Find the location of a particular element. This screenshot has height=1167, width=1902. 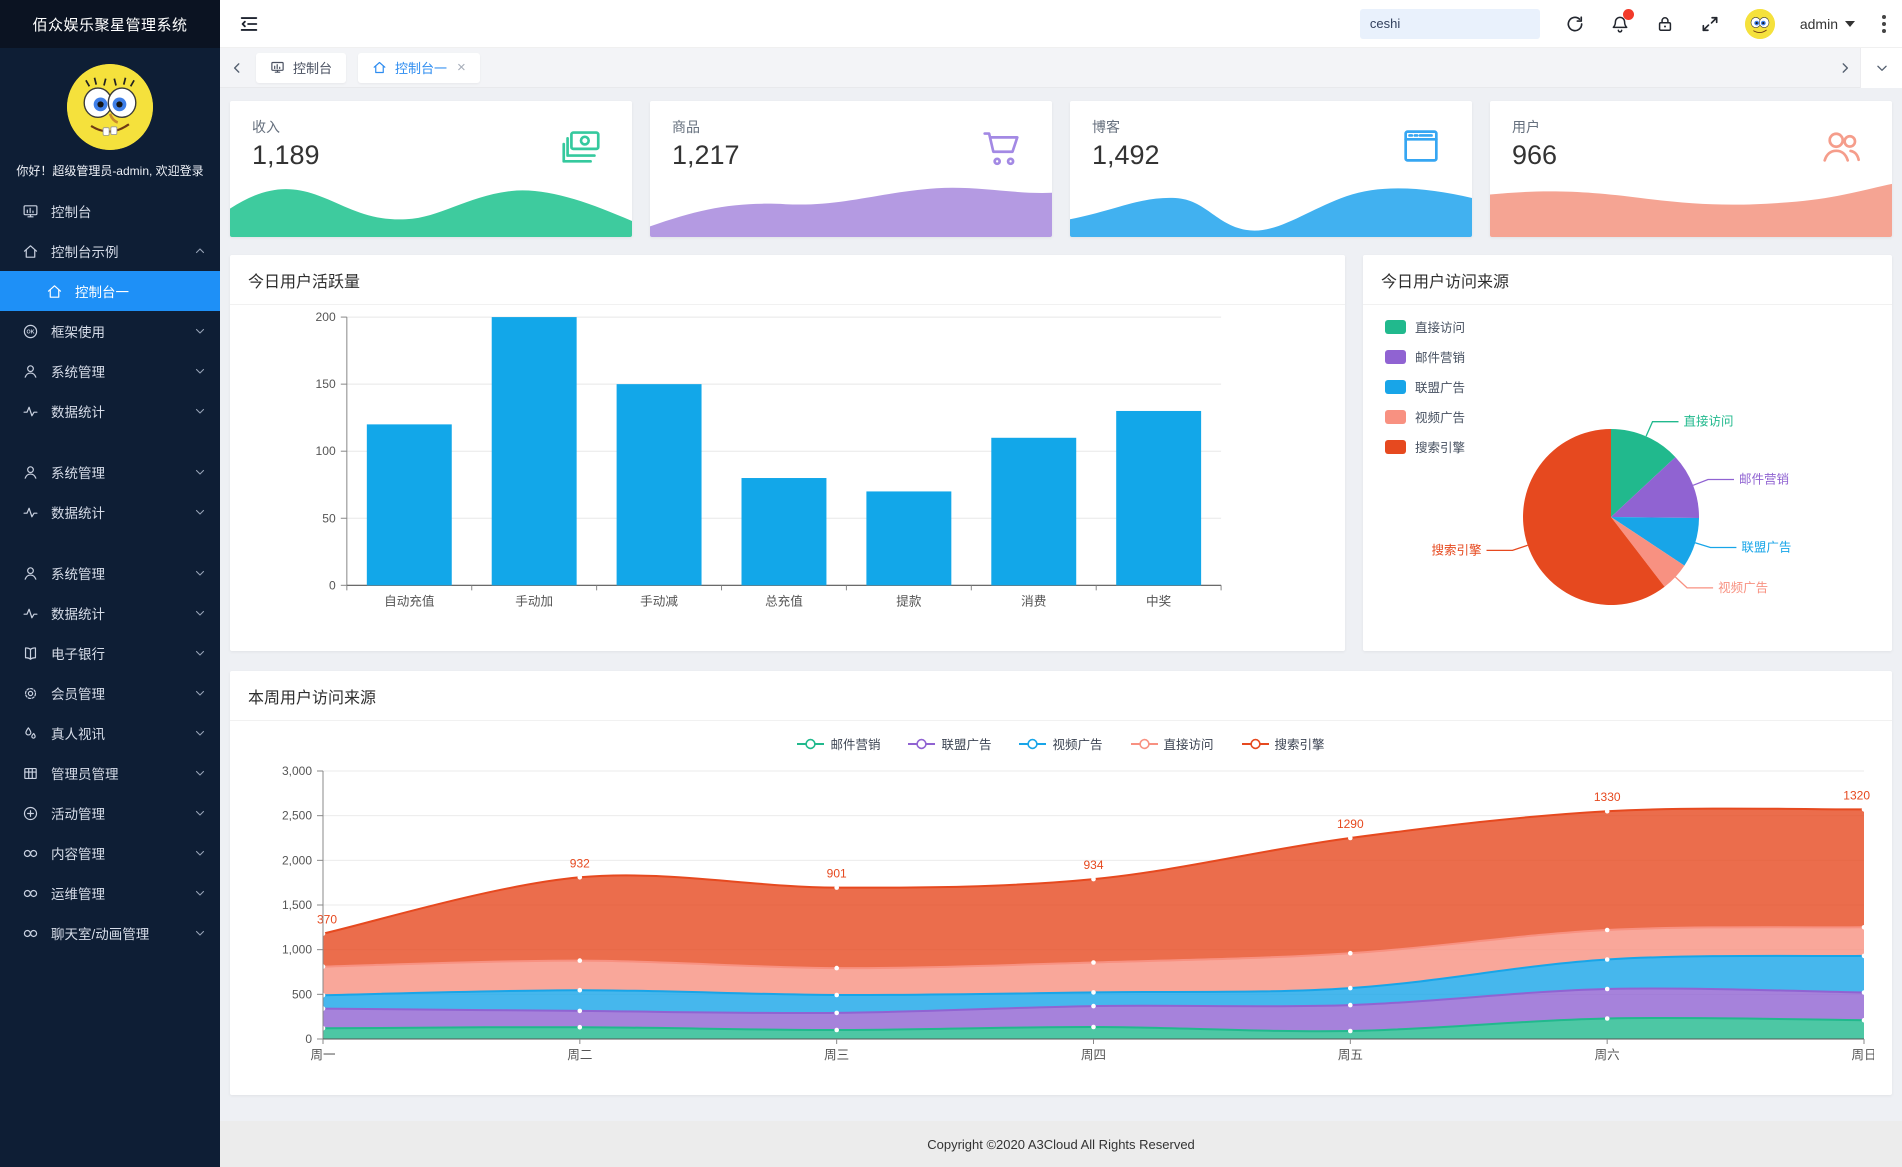

svg-text: 自动充值 is located at coordinates (409, 600).